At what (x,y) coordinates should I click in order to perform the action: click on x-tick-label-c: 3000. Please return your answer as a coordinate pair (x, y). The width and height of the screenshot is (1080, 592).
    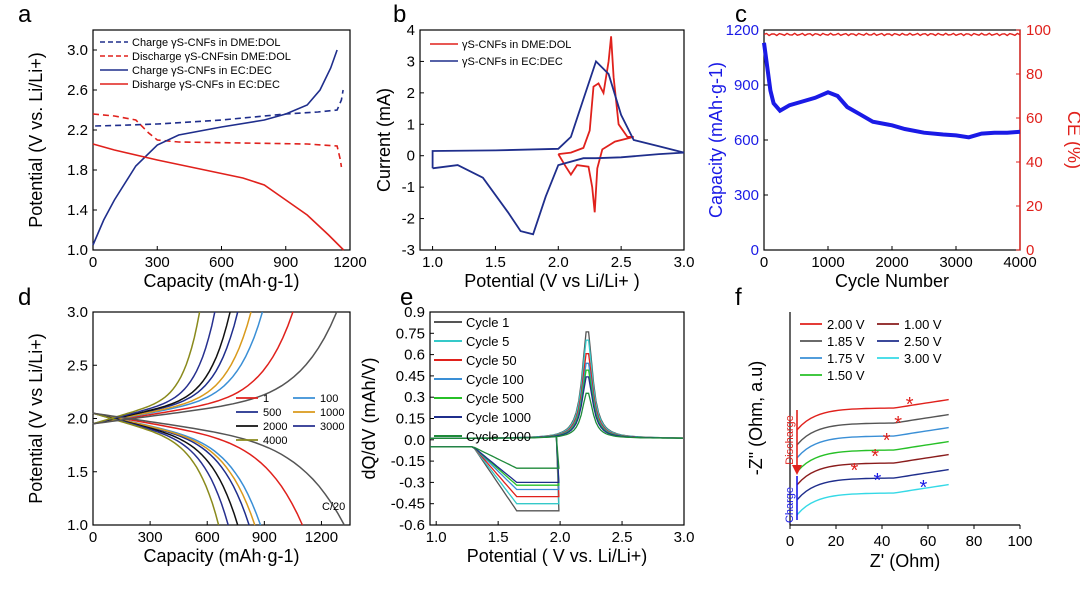
    Looking at the image, I should click on (955, 262).